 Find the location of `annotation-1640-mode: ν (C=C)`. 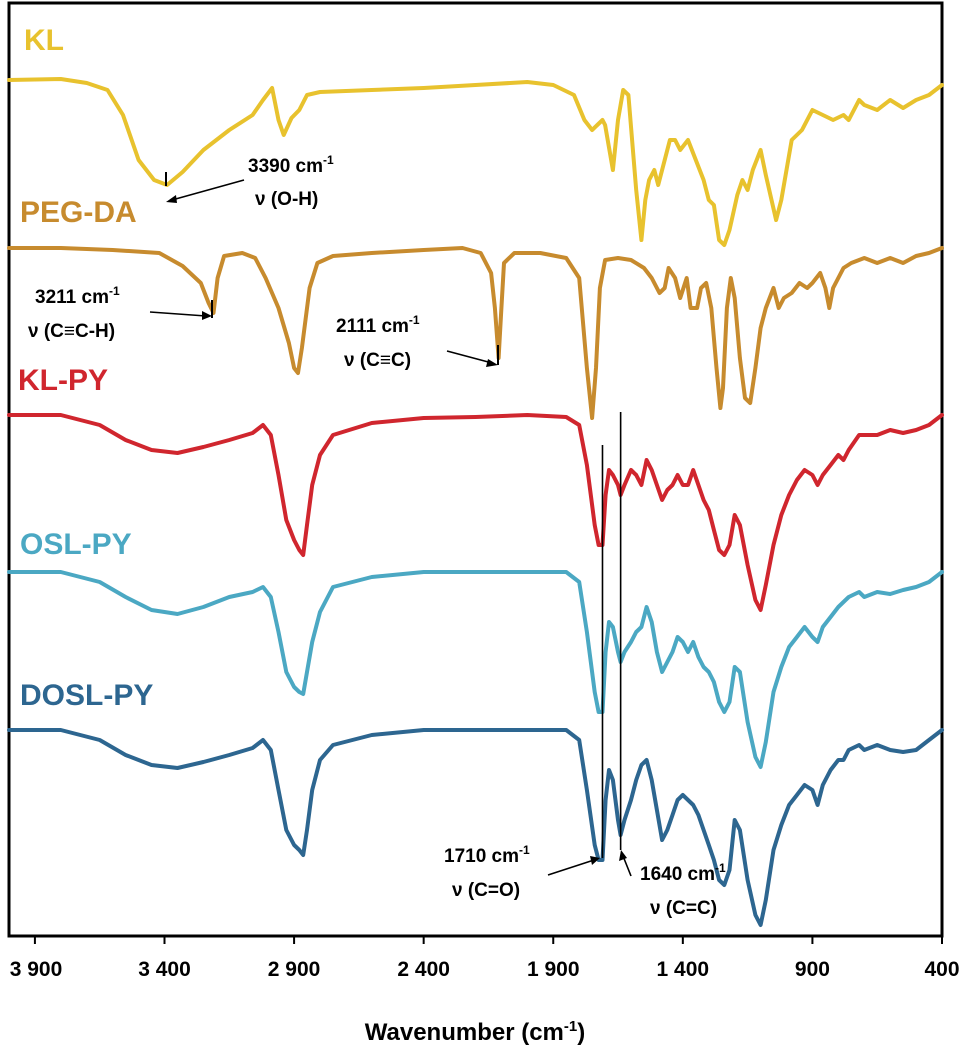

annotation-1640-mode: ν (C=C) is located at coordinates (683, 908).